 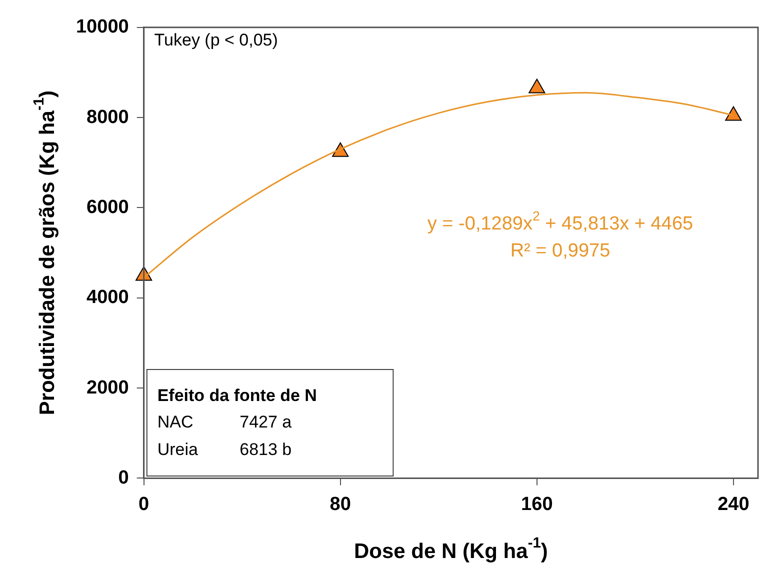 What do you see at coordinates (178, 449) in the screenshot?
I see `annotation: Ureia` at bounding box center [178, 449].